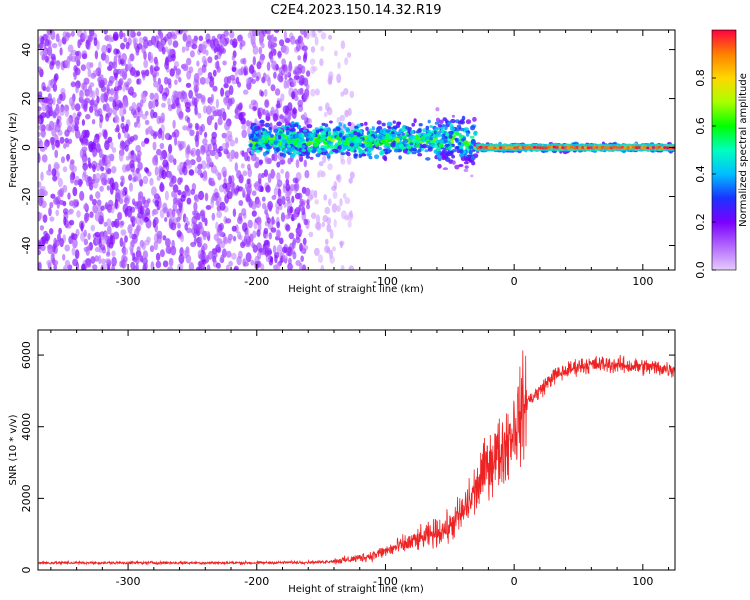 The image size is (750, 600). Describe the element at coordinates (642, 281) in the screenshot. I see `spectrogram-x-tick-label: 100` at that location.